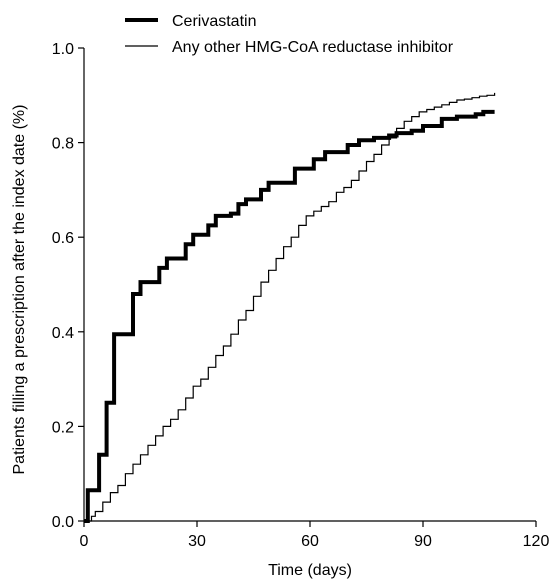 This screenshot has height=586, width=554. I want to click on y-tick-label: 0.0, so click(63, 522).